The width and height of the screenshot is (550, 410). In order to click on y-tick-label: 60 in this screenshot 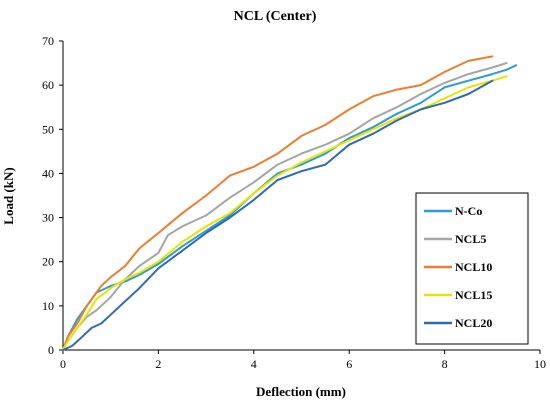, I will do `click(48, 85)`.